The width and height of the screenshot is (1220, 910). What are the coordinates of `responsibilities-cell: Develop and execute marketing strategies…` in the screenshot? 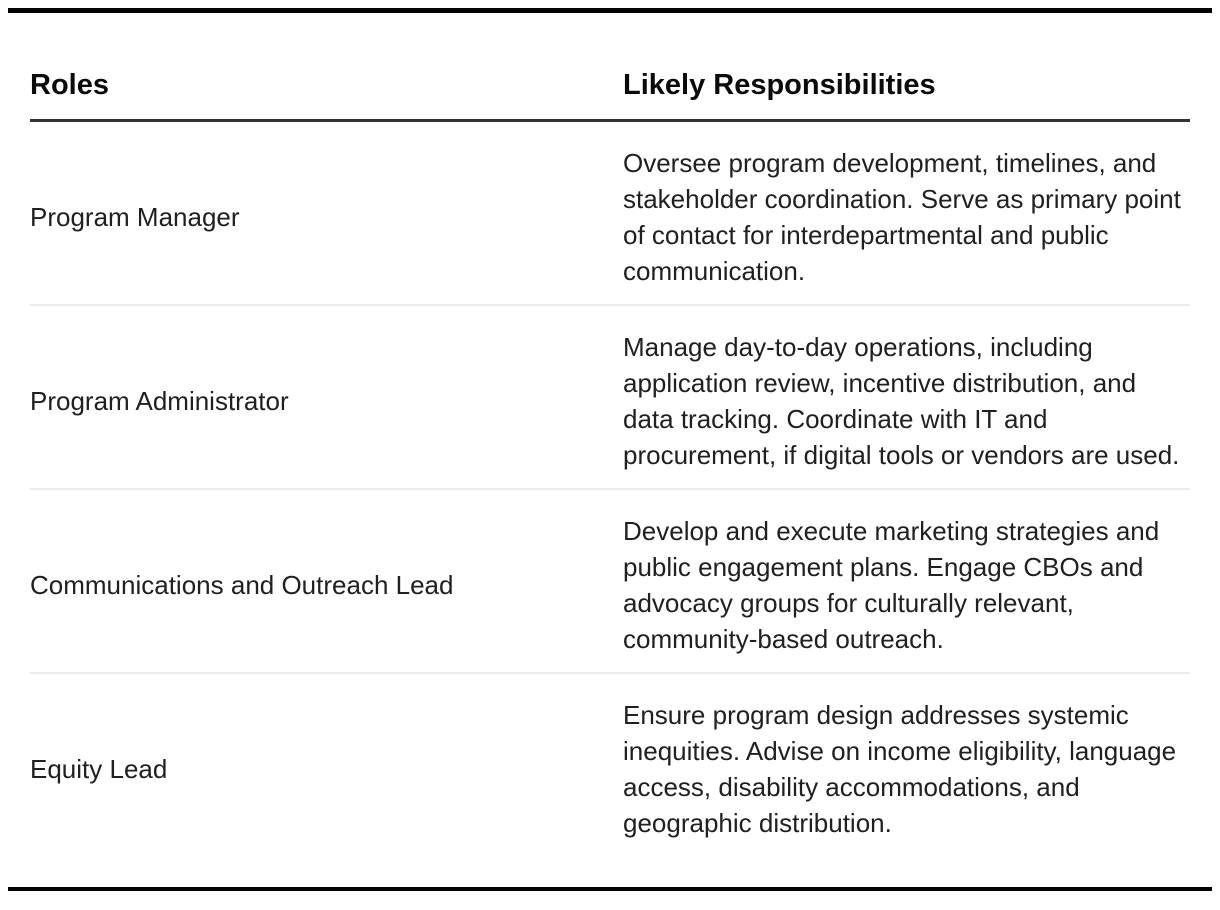 It's located at (891, 585).